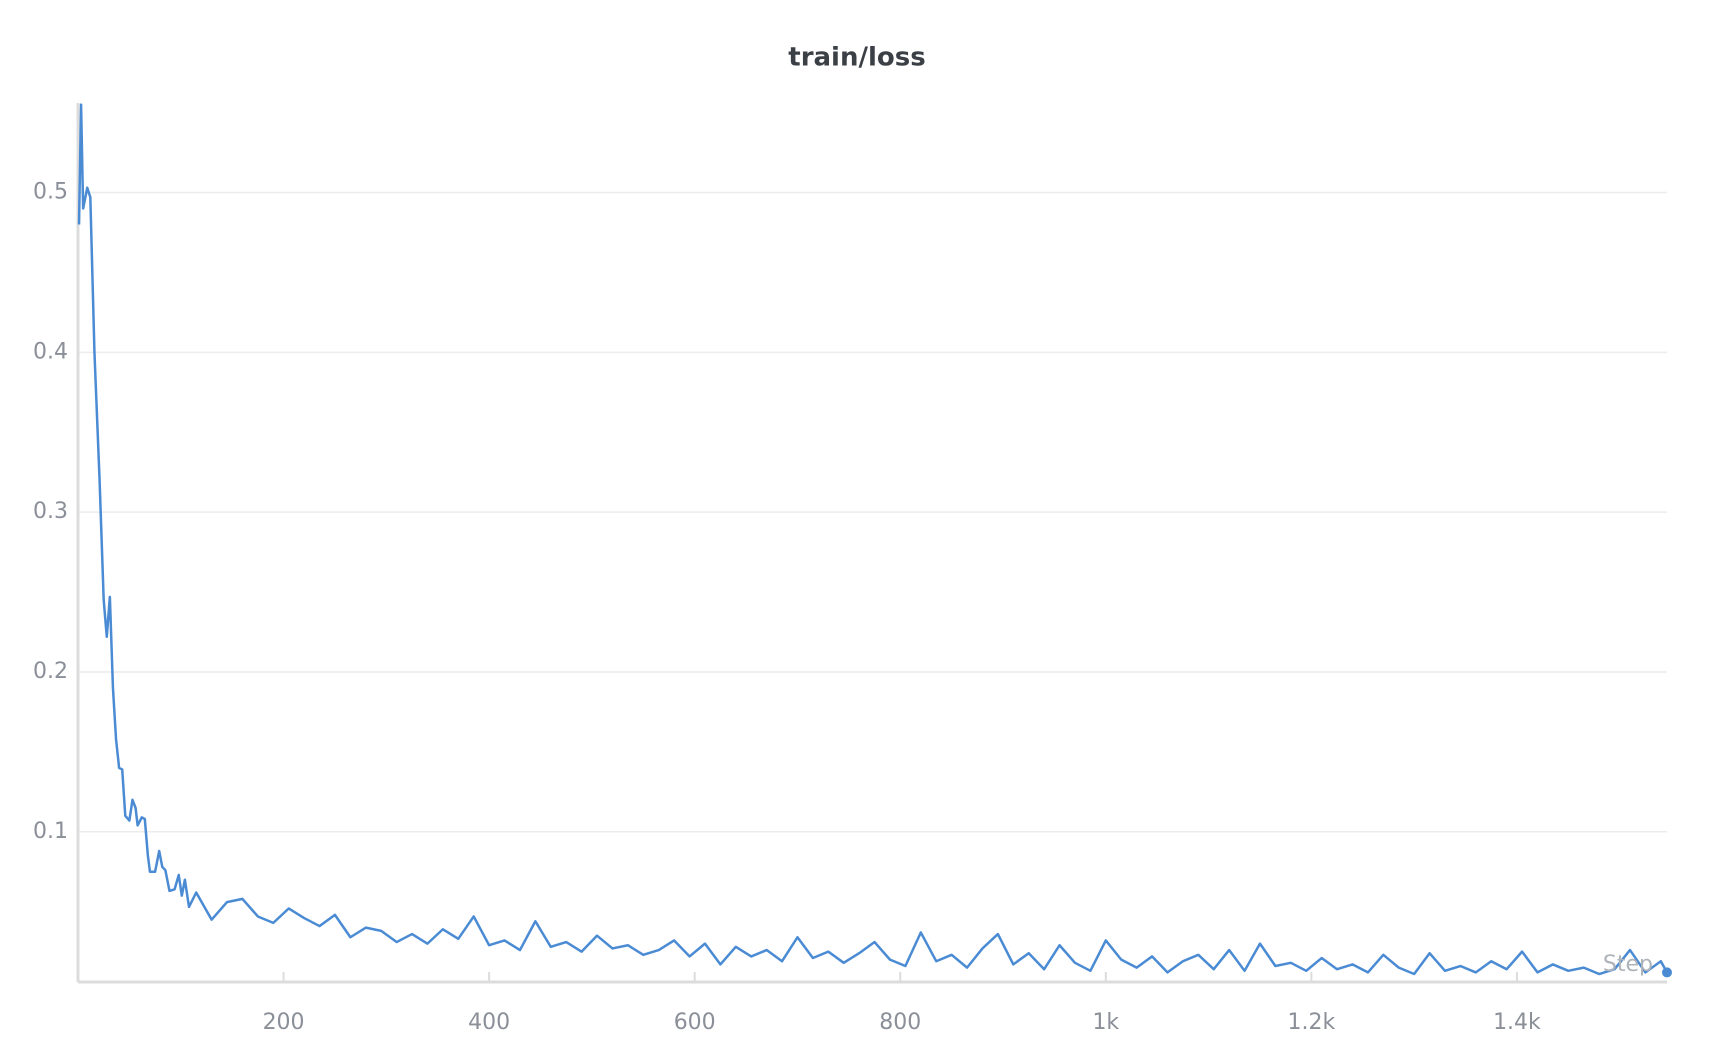 The height and width of the screenshot is (1064, 1718). What do you see at coordinates (856, 58) in the screenshot?
I see `chart-title: train/loss` at bounding box center [856, 58].